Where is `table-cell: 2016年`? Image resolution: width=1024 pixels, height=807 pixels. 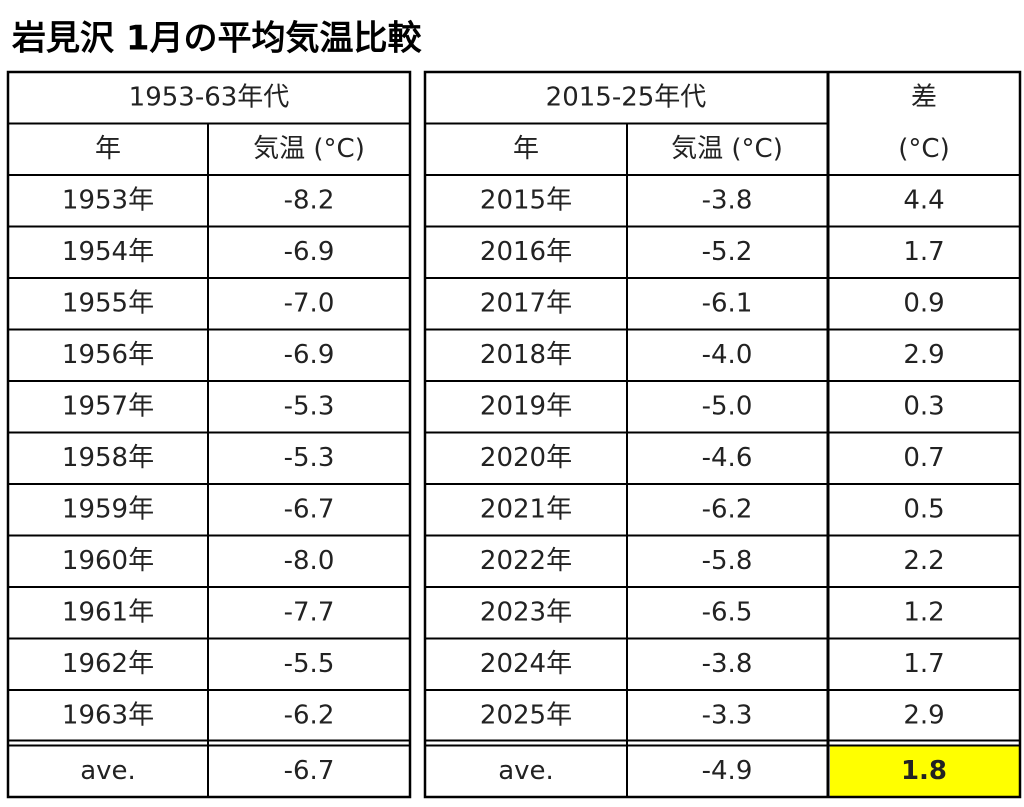
table-cell: 2016年 is located at coordinates (526, 252).